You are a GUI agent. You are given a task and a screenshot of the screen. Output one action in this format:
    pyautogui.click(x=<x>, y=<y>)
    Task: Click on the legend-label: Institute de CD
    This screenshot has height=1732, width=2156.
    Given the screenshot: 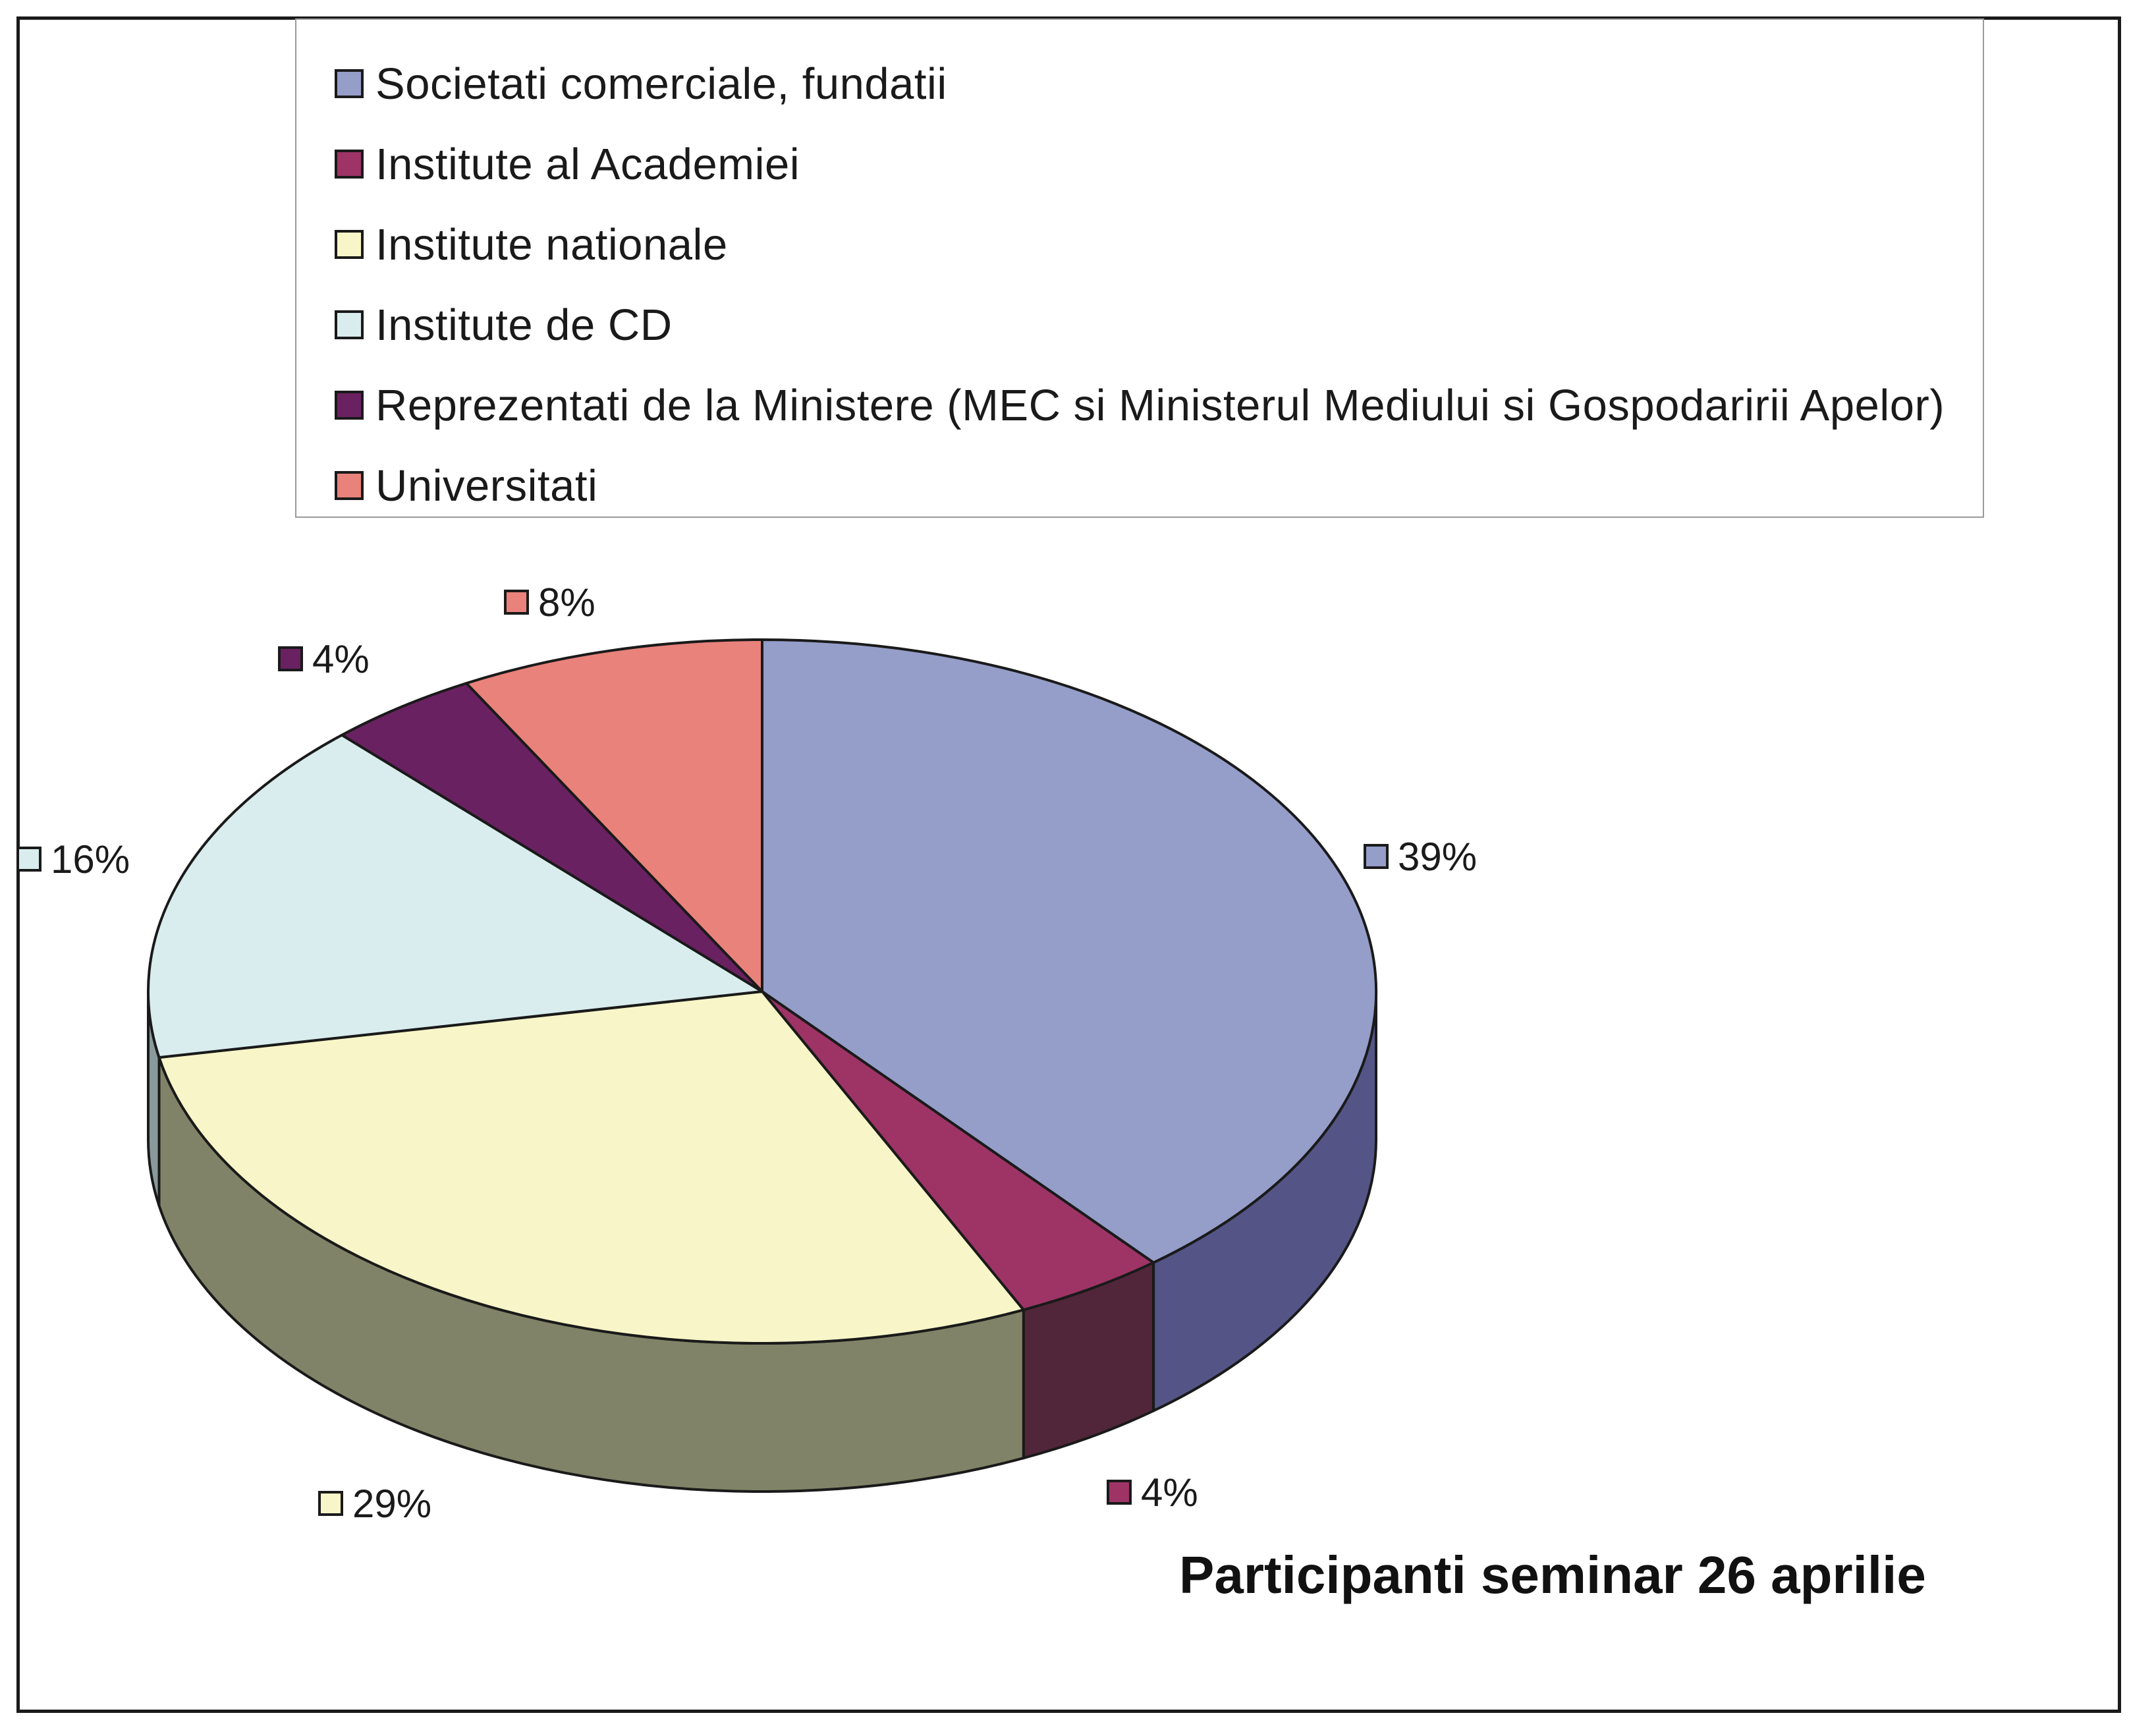 What is the action you would take?
    pyautogui.click(x=524, y=325)
    